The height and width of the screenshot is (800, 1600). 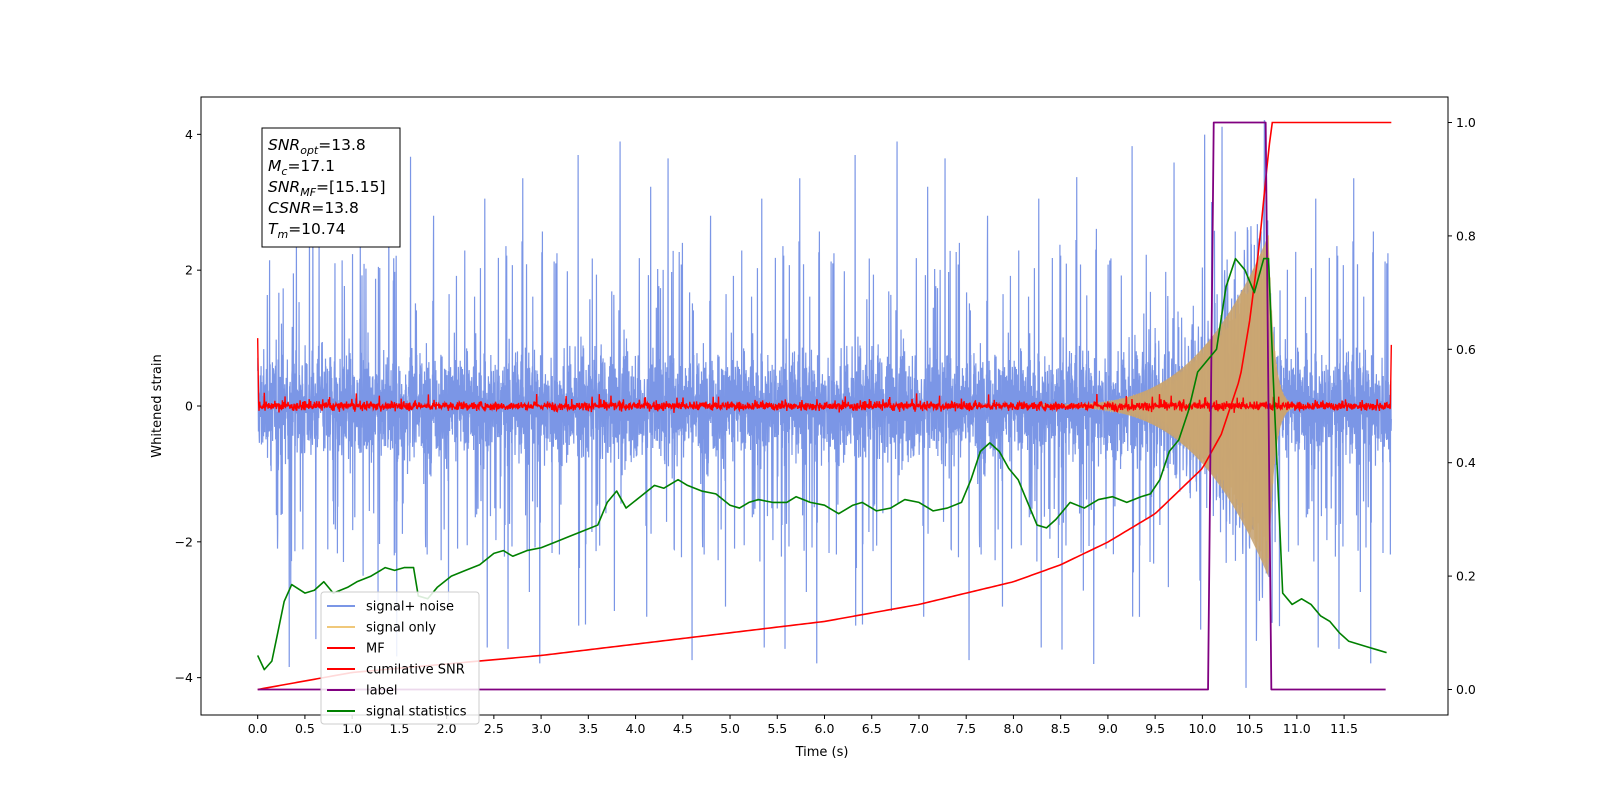 What do you see at coordinates (447, 728) in the screenshot?
I see `x-tick-label: 2.0` at bounding box center [447, 728].